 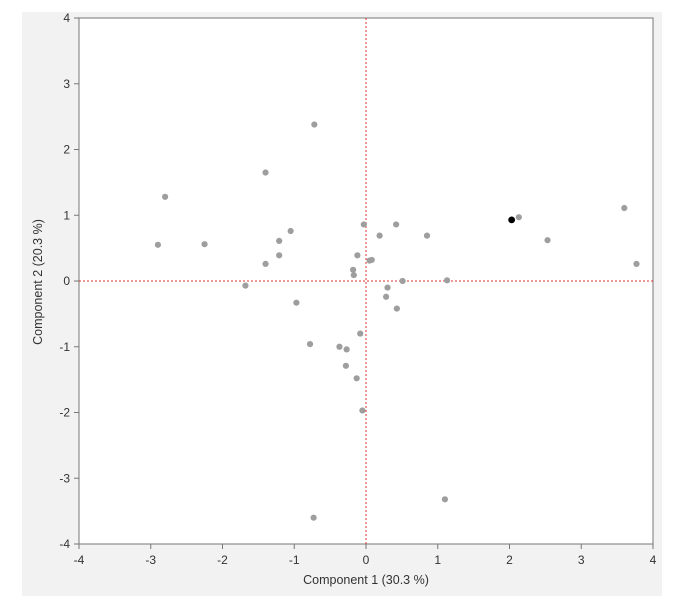 I want to click on y-tick-label: 3, so click(x=66, y=84).